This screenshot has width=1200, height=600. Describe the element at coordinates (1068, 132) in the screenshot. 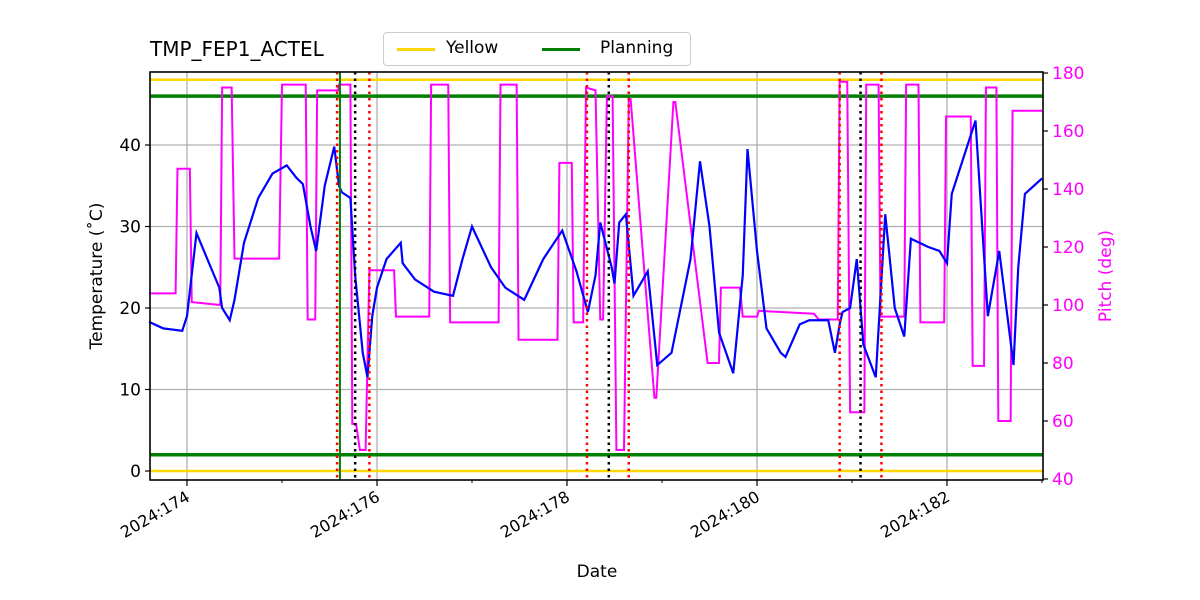

I see `y2-tick-label: 160` at that location.